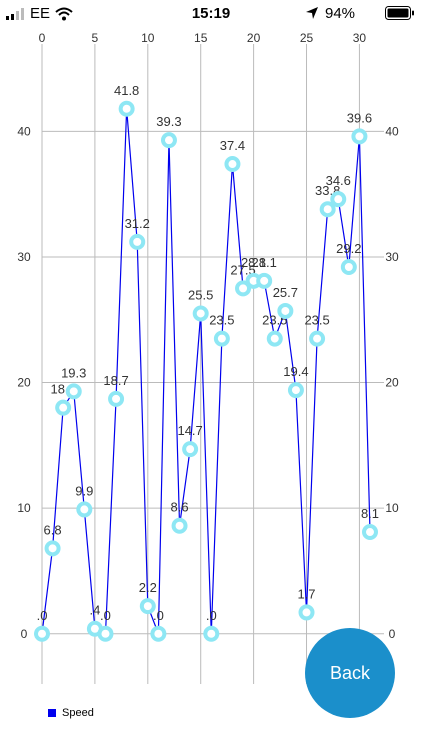 Image resolution: width=422 pixels, height=750 pixels. I want to click on y-tick-label-left: 40, so click(24, 131).